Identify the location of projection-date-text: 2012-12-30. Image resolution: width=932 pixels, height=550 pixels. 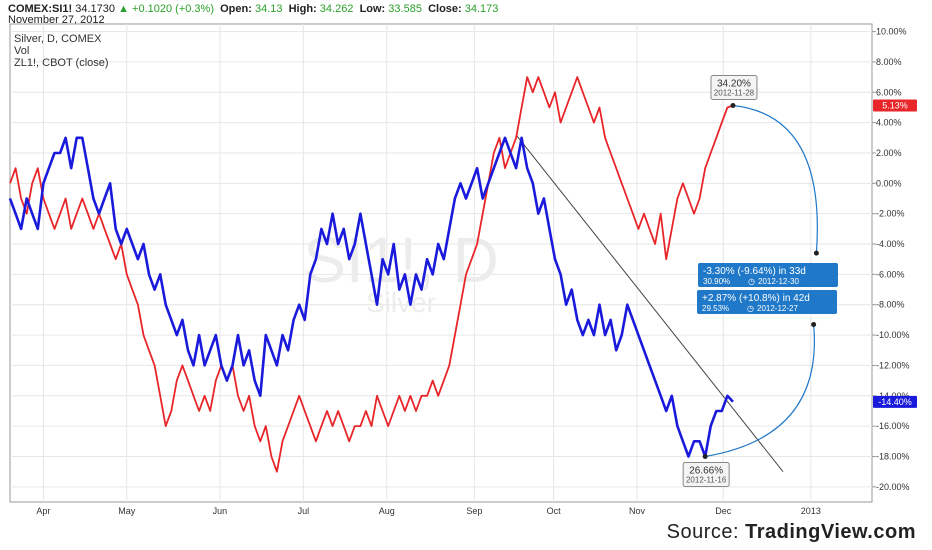
(778, 281).